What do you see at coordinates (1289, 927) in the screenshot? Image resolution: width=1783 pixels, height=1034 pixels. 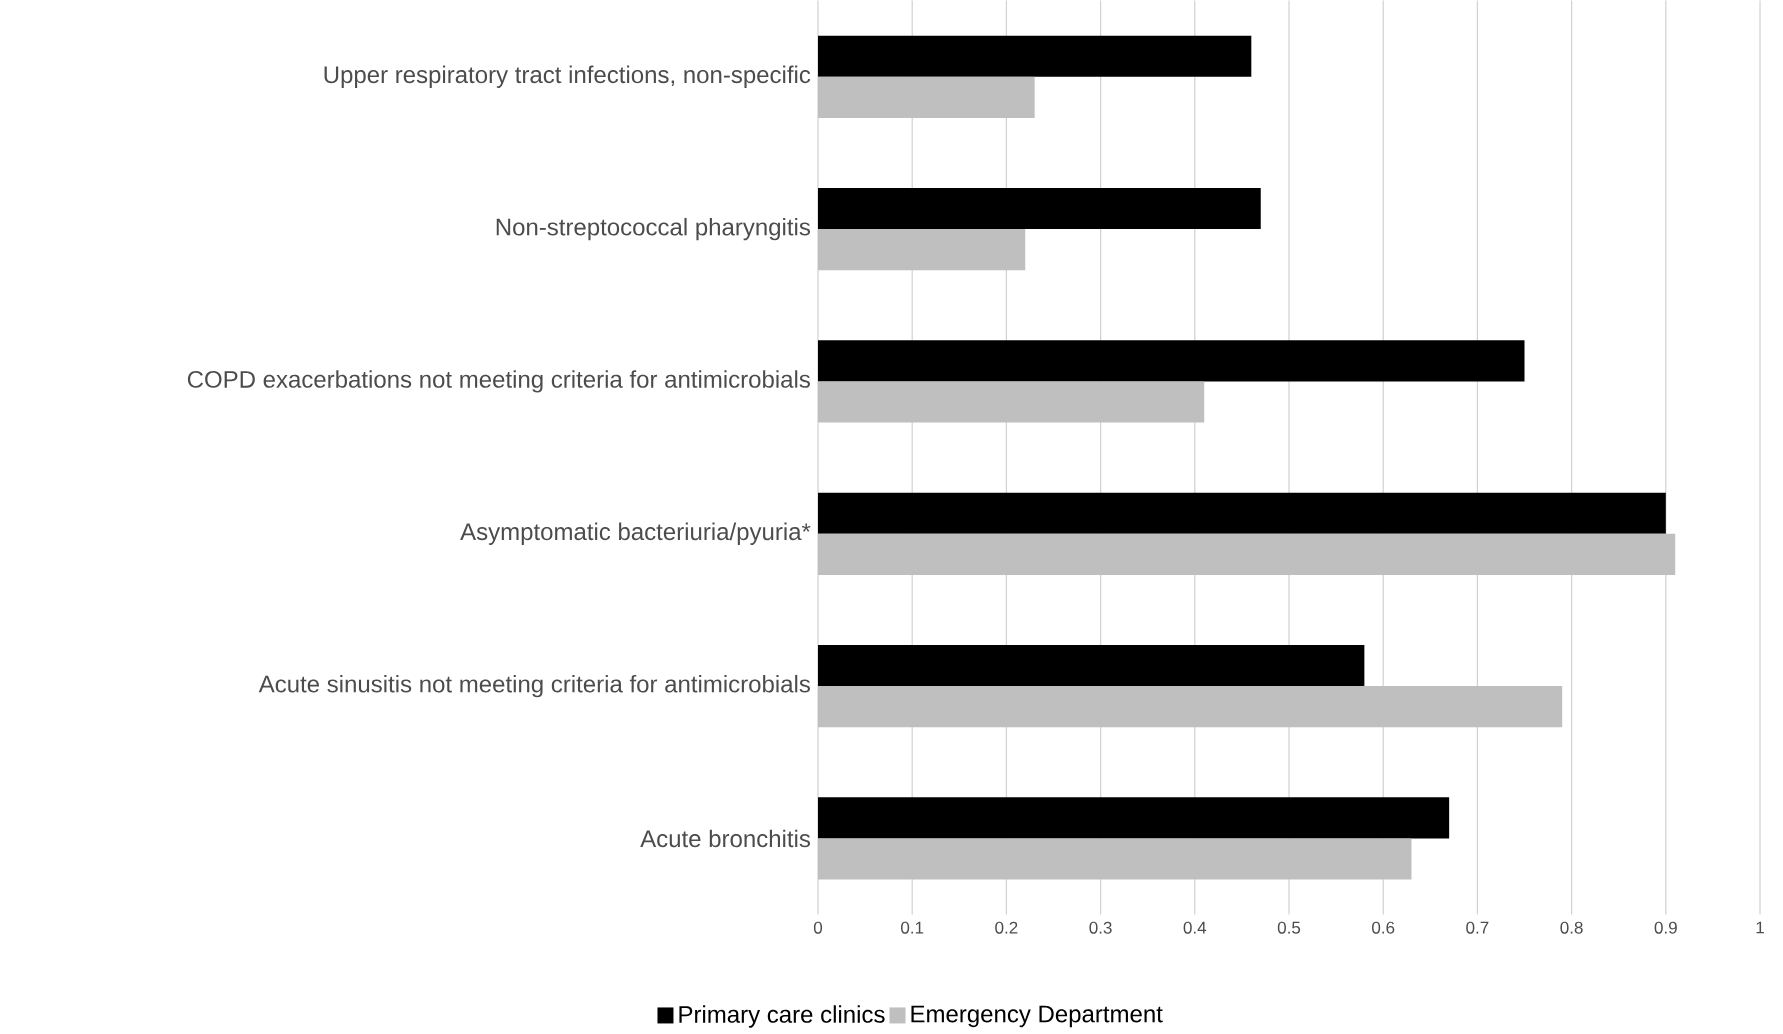 I see `x-tick-label: 0.5` at bounding box center [1289, 927].